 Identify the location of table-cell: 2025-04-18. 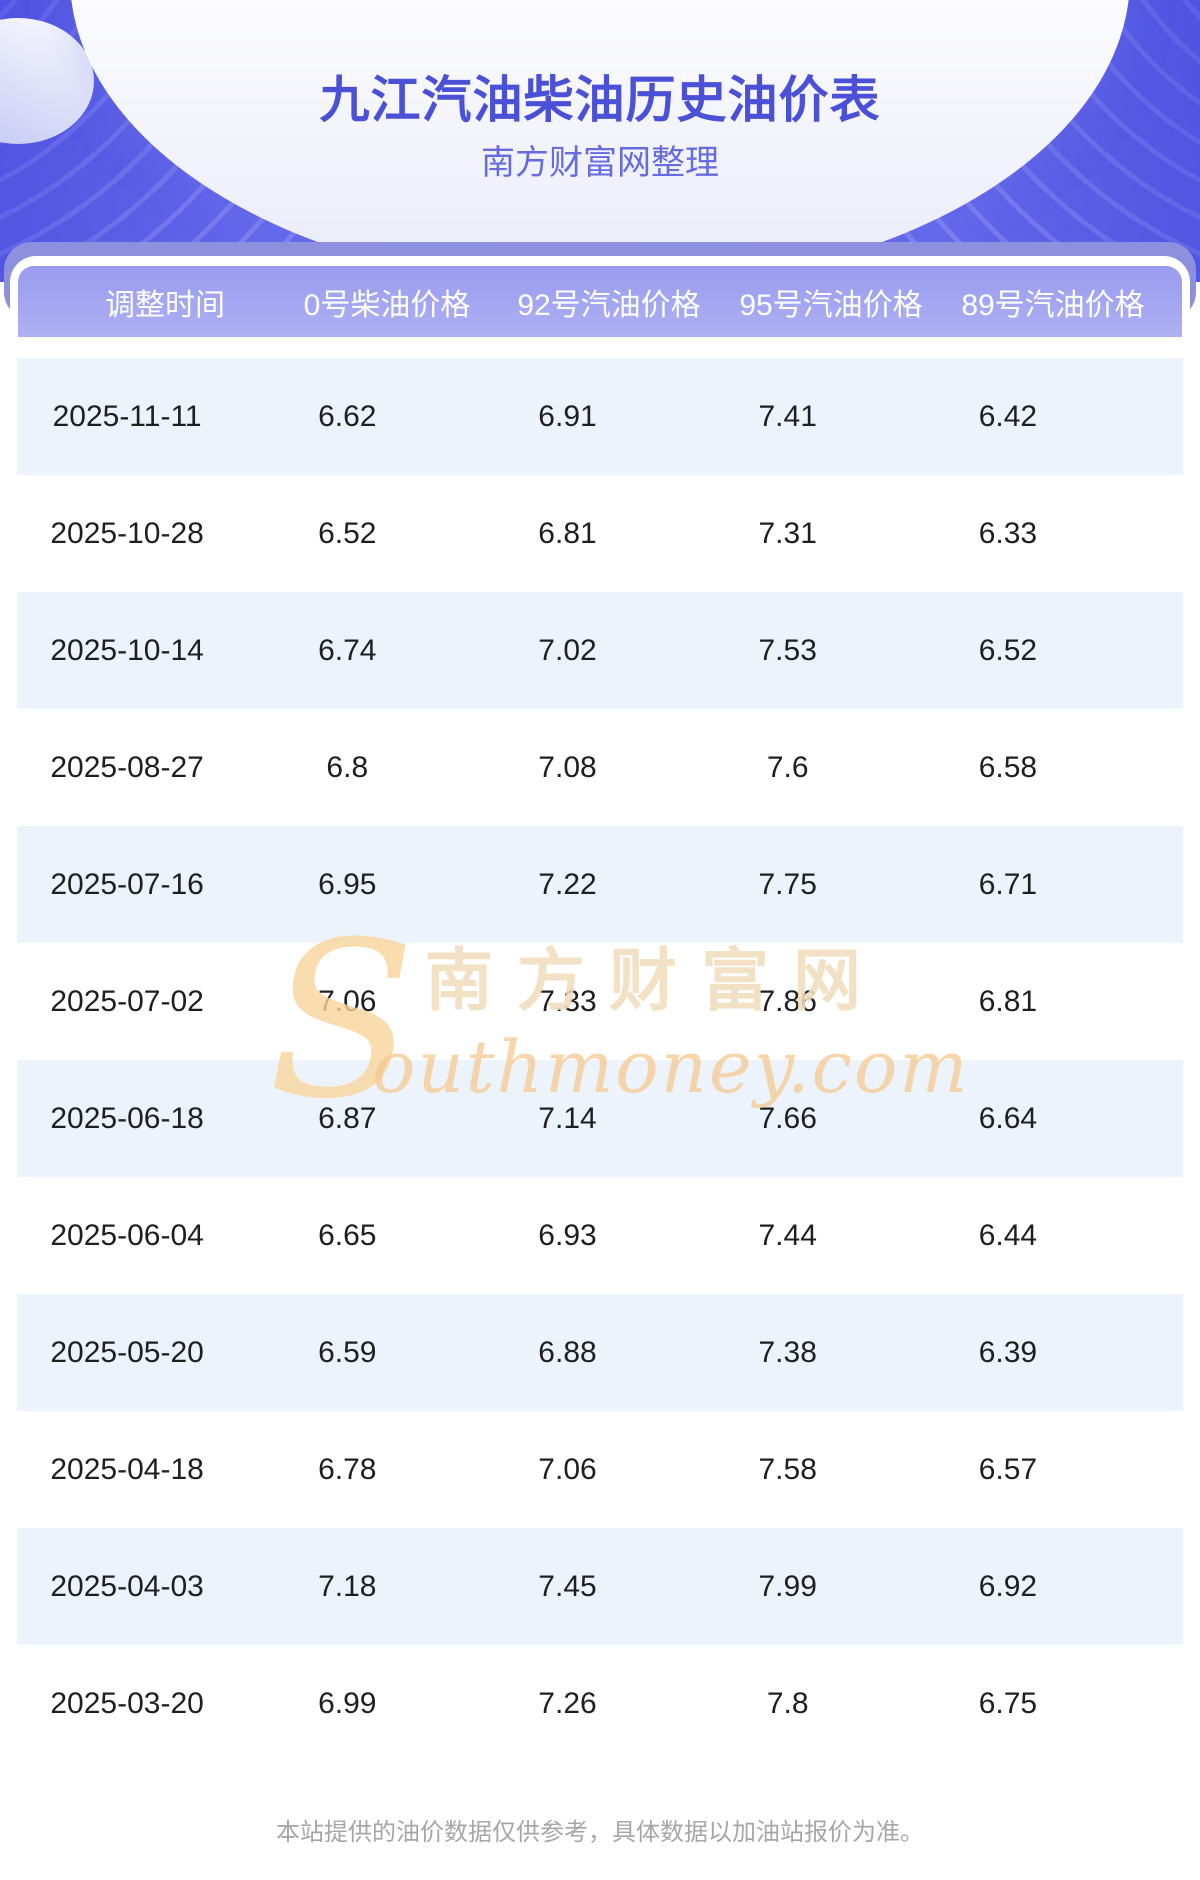
(127, 1469).